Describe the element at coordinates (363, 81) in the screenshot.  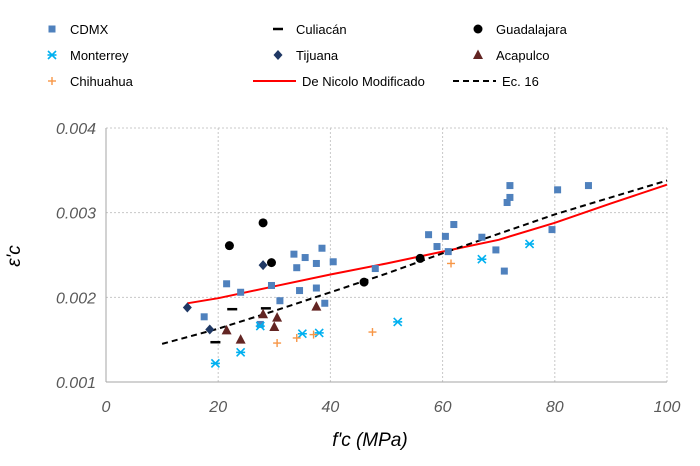
I see `legend-label: De Nicolo Modificado` at that location.